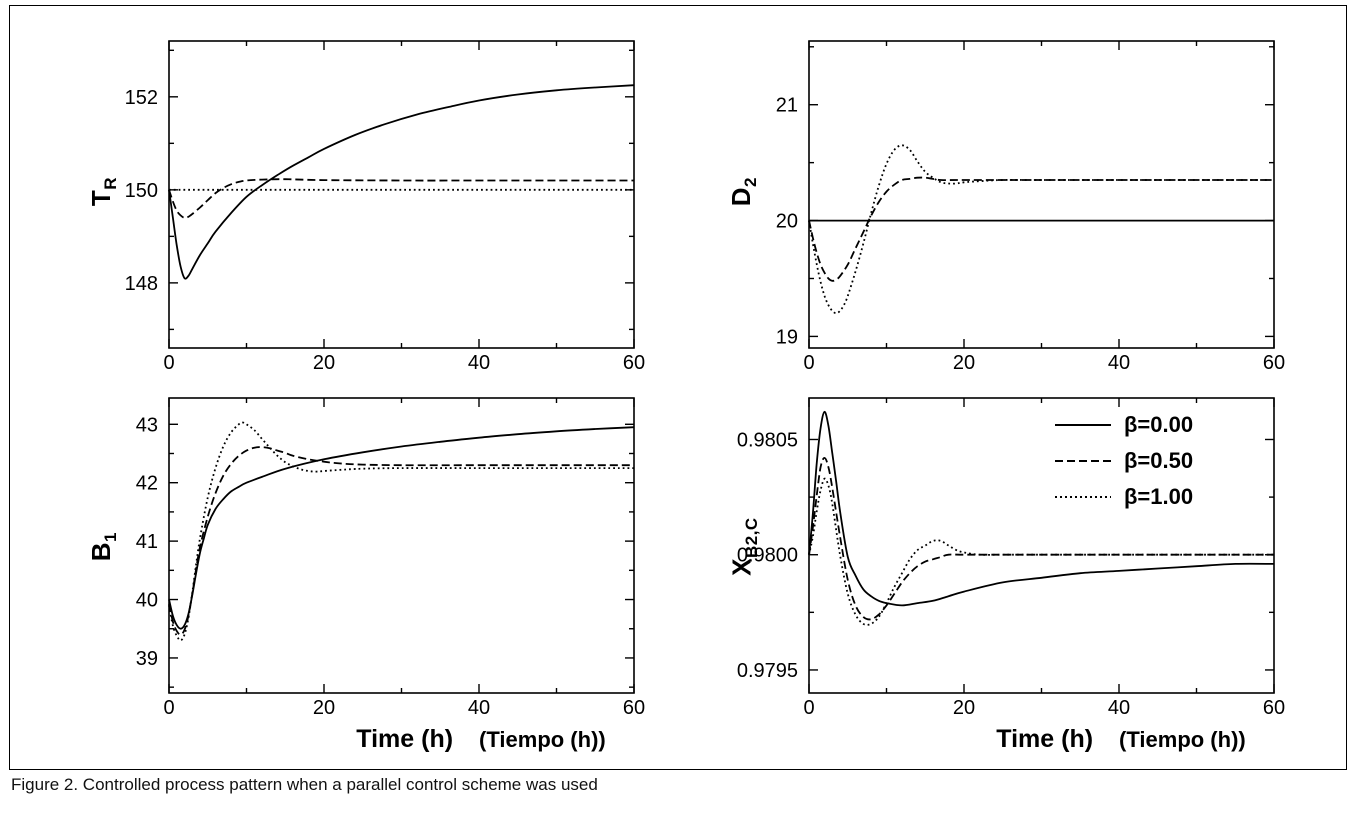 The height and width of the screenshot is (815, 1352). Describe the element at coordinates (1159, 496) in the screenshot. I see `legend-label: β=1.00` at that location.